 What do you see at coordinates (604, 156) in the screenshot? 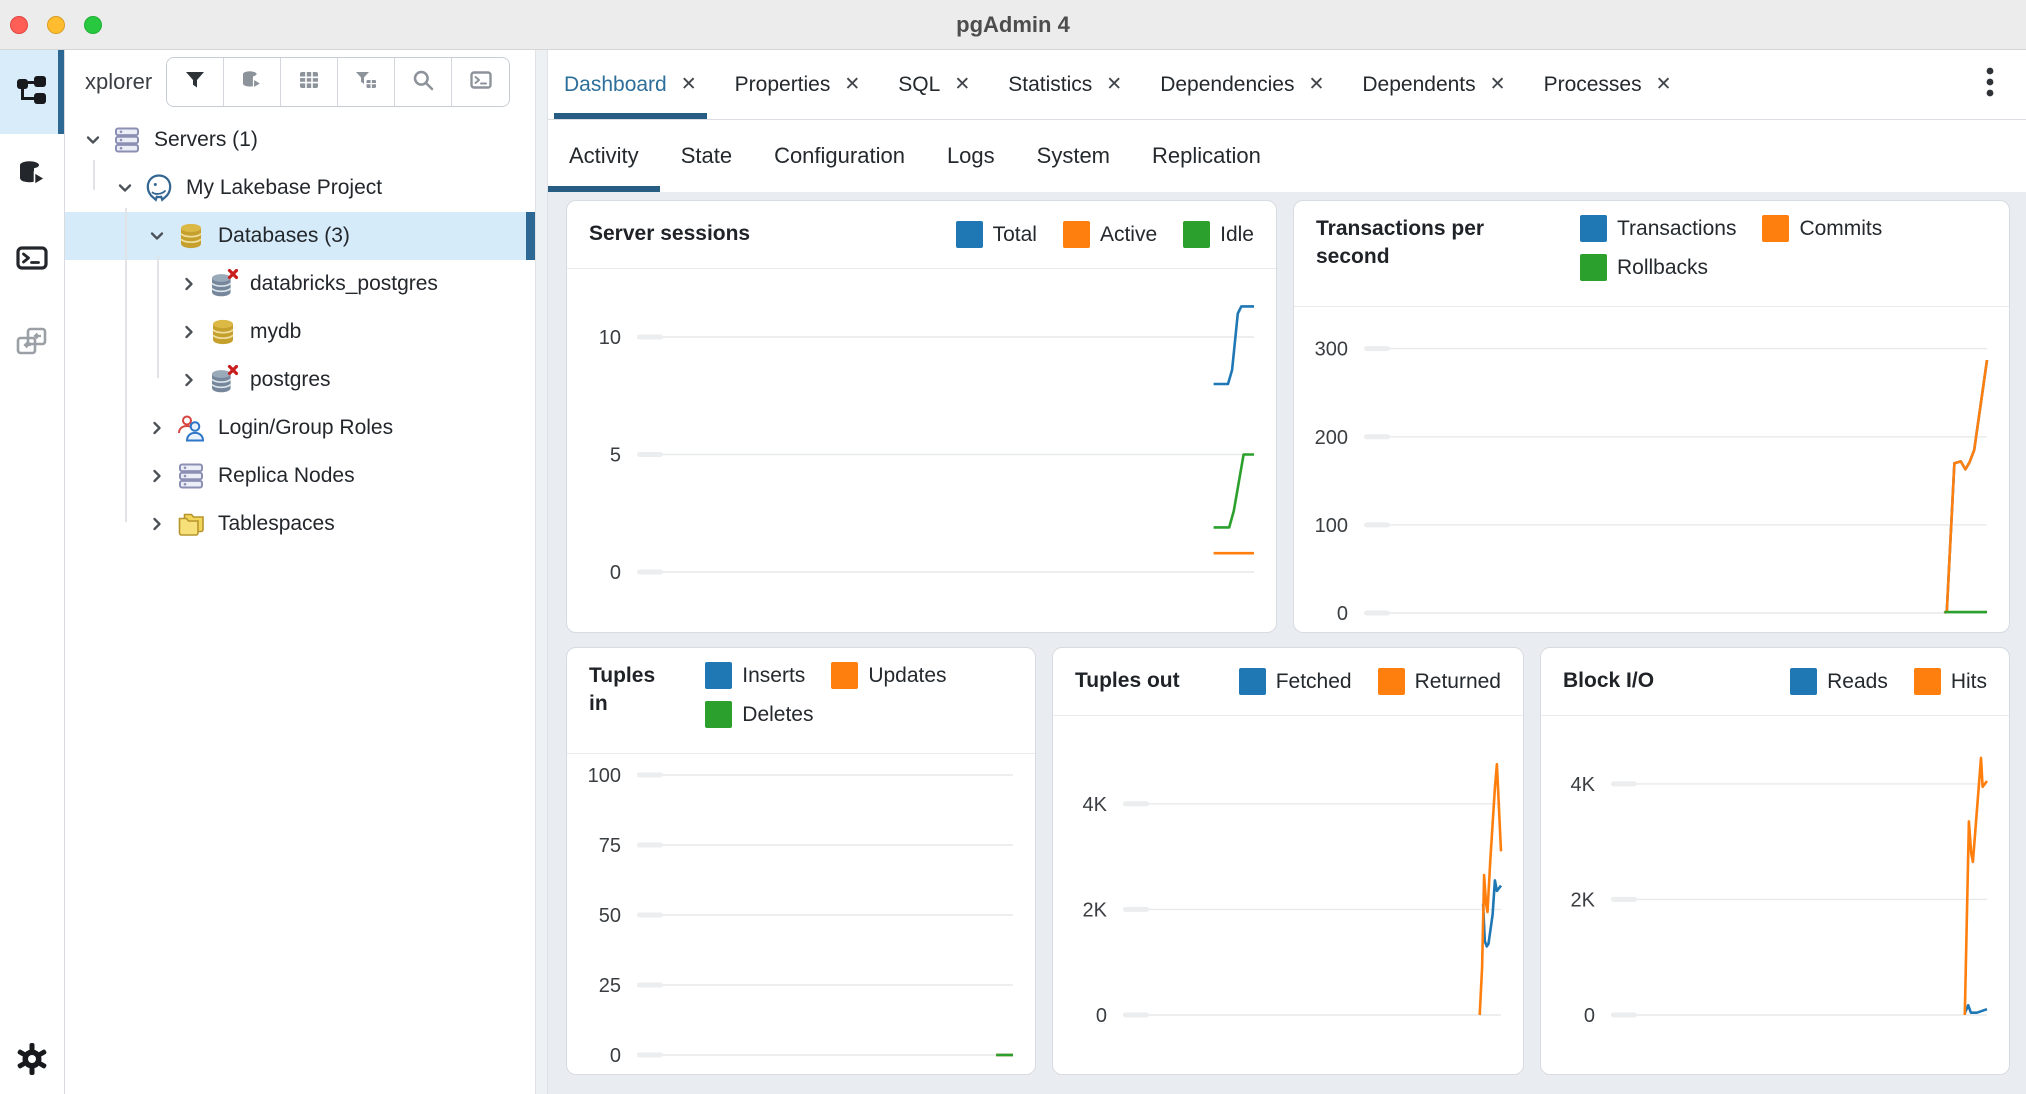
I see `subtab-activity: Activity` at bounding box center [604, 156].